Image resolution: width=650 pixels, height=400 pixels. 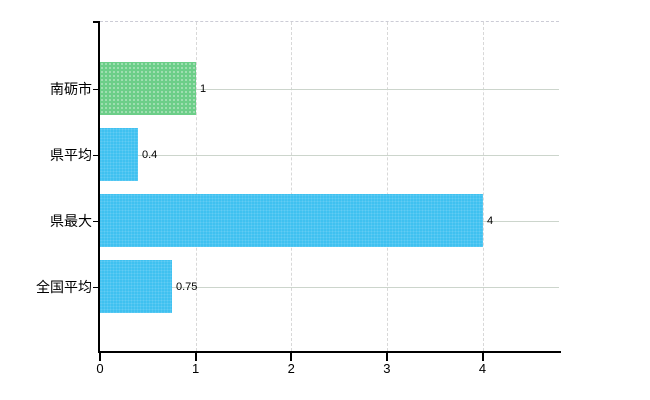 What do you see at coordinates (71, 220) in the screenshot?
I see `category-label: 県最大` at bounding box center [71, 220].